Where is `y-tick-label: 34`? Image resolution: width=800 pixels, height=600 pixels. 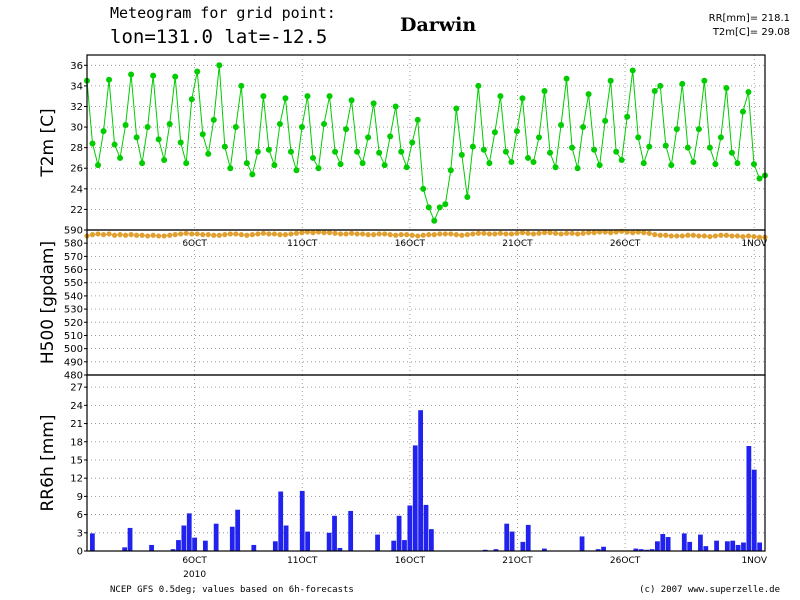
y-tick-label: 34 is located at coordinates (76, 86).